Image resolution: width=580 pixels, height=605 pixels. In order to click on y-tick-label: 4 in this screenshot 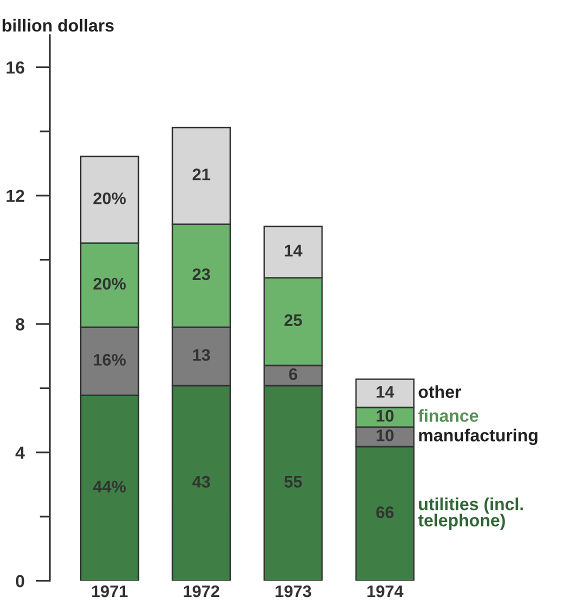, I will do `click(20, 452)`.